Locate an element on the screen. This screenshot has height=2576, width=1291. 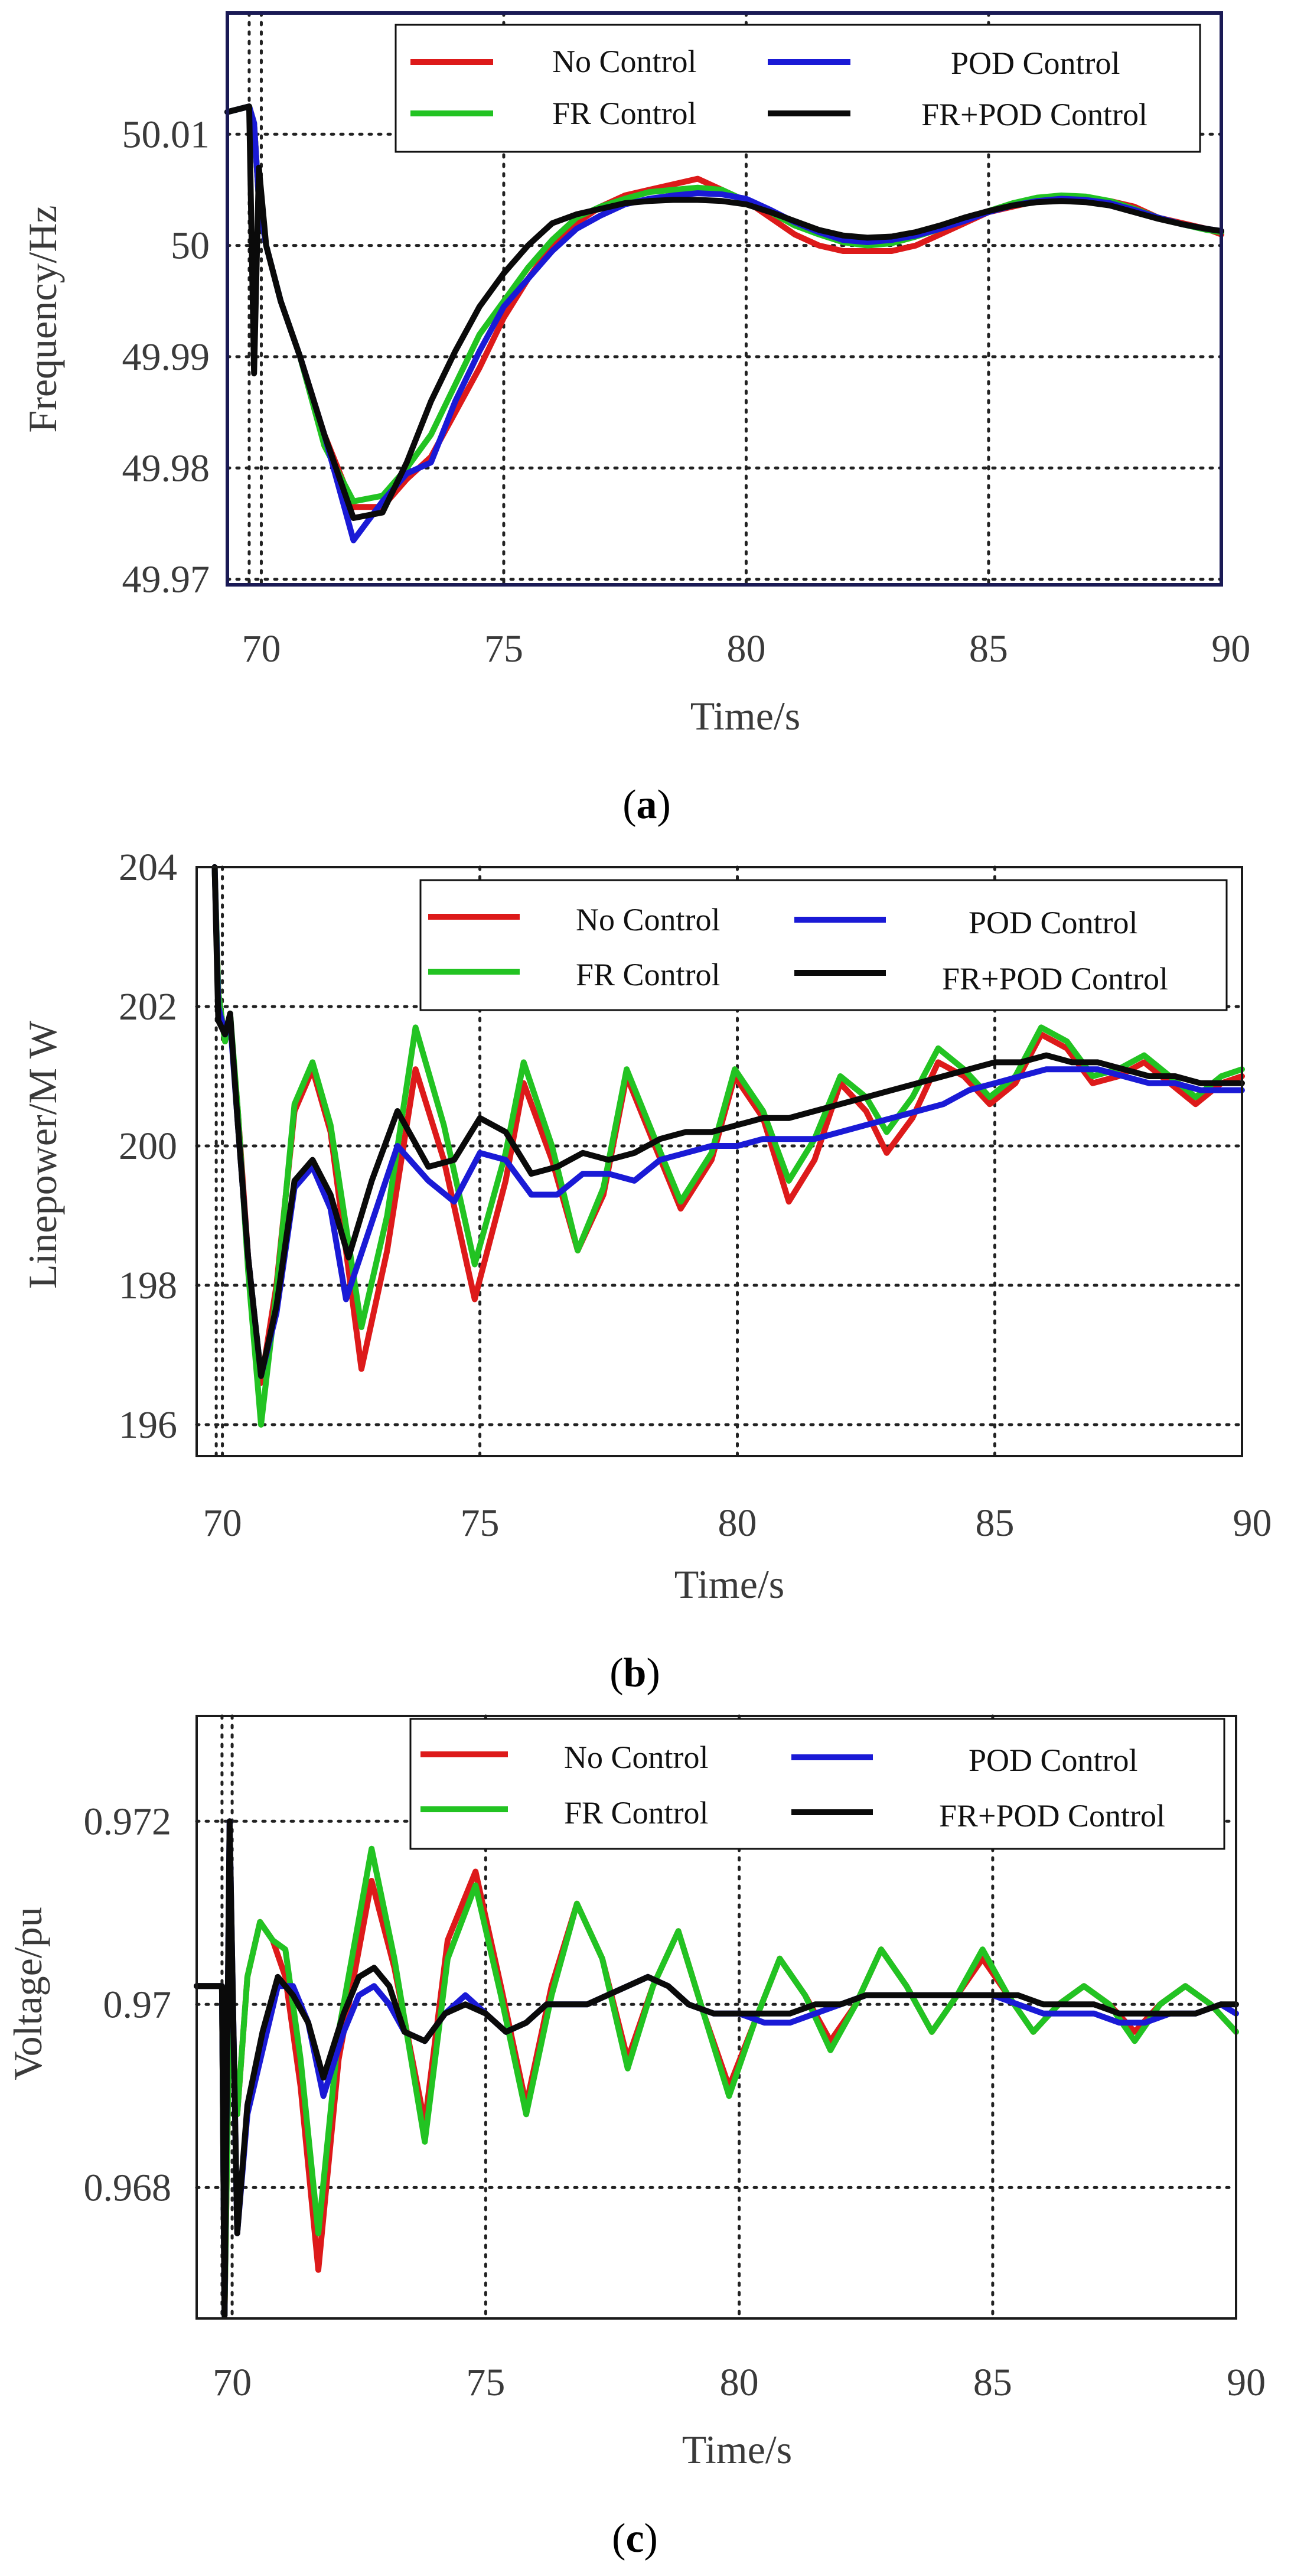
y-tick-labels: 0.968 0.97 0.972 is located at coordinates (128, 2004).